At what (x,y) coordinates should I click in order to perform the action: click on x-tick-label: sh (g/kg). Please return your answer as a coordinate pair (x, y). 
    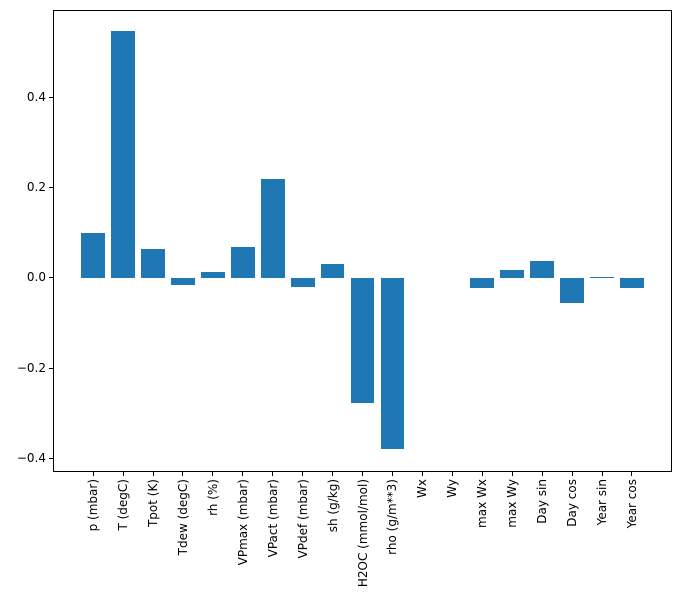
    Looking at the image, I should click on (332, 506).